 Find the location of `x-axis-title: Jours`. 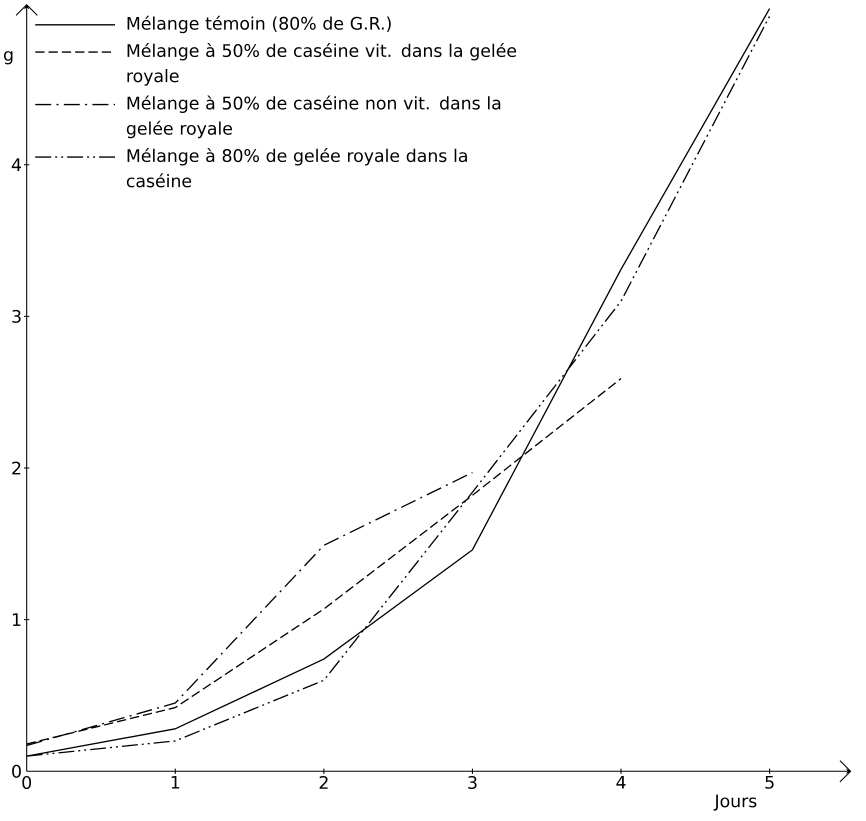

x-axis-title: Jours is located at coordinates (735, 802).